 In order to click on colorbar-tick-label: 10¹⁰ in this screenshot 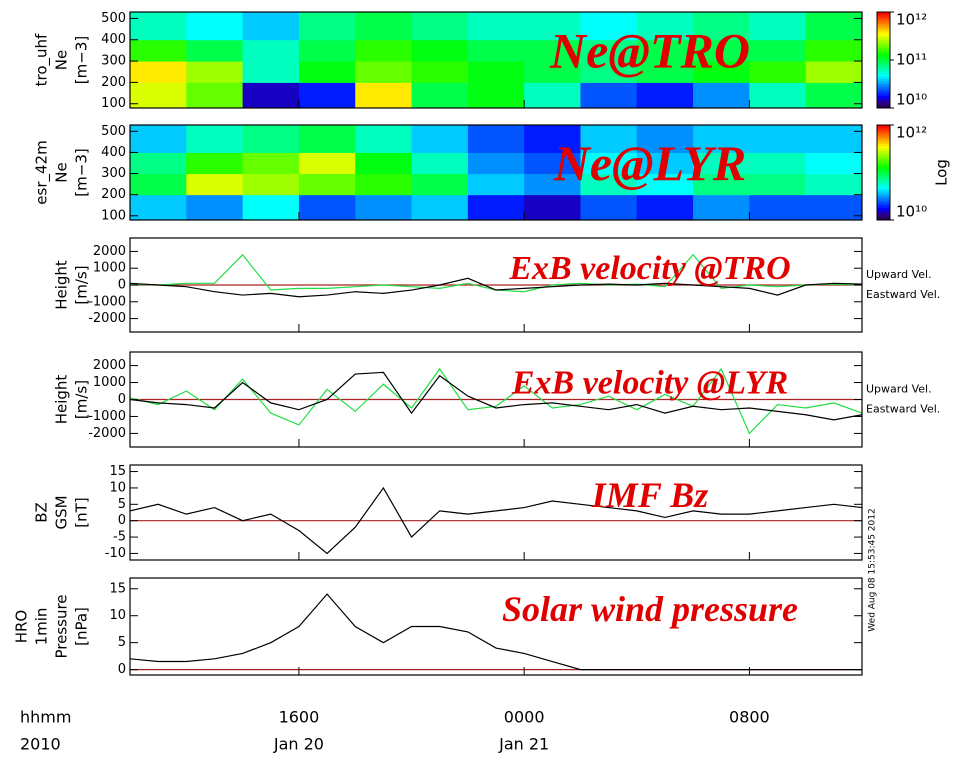, I will do `click(911, 100)`.